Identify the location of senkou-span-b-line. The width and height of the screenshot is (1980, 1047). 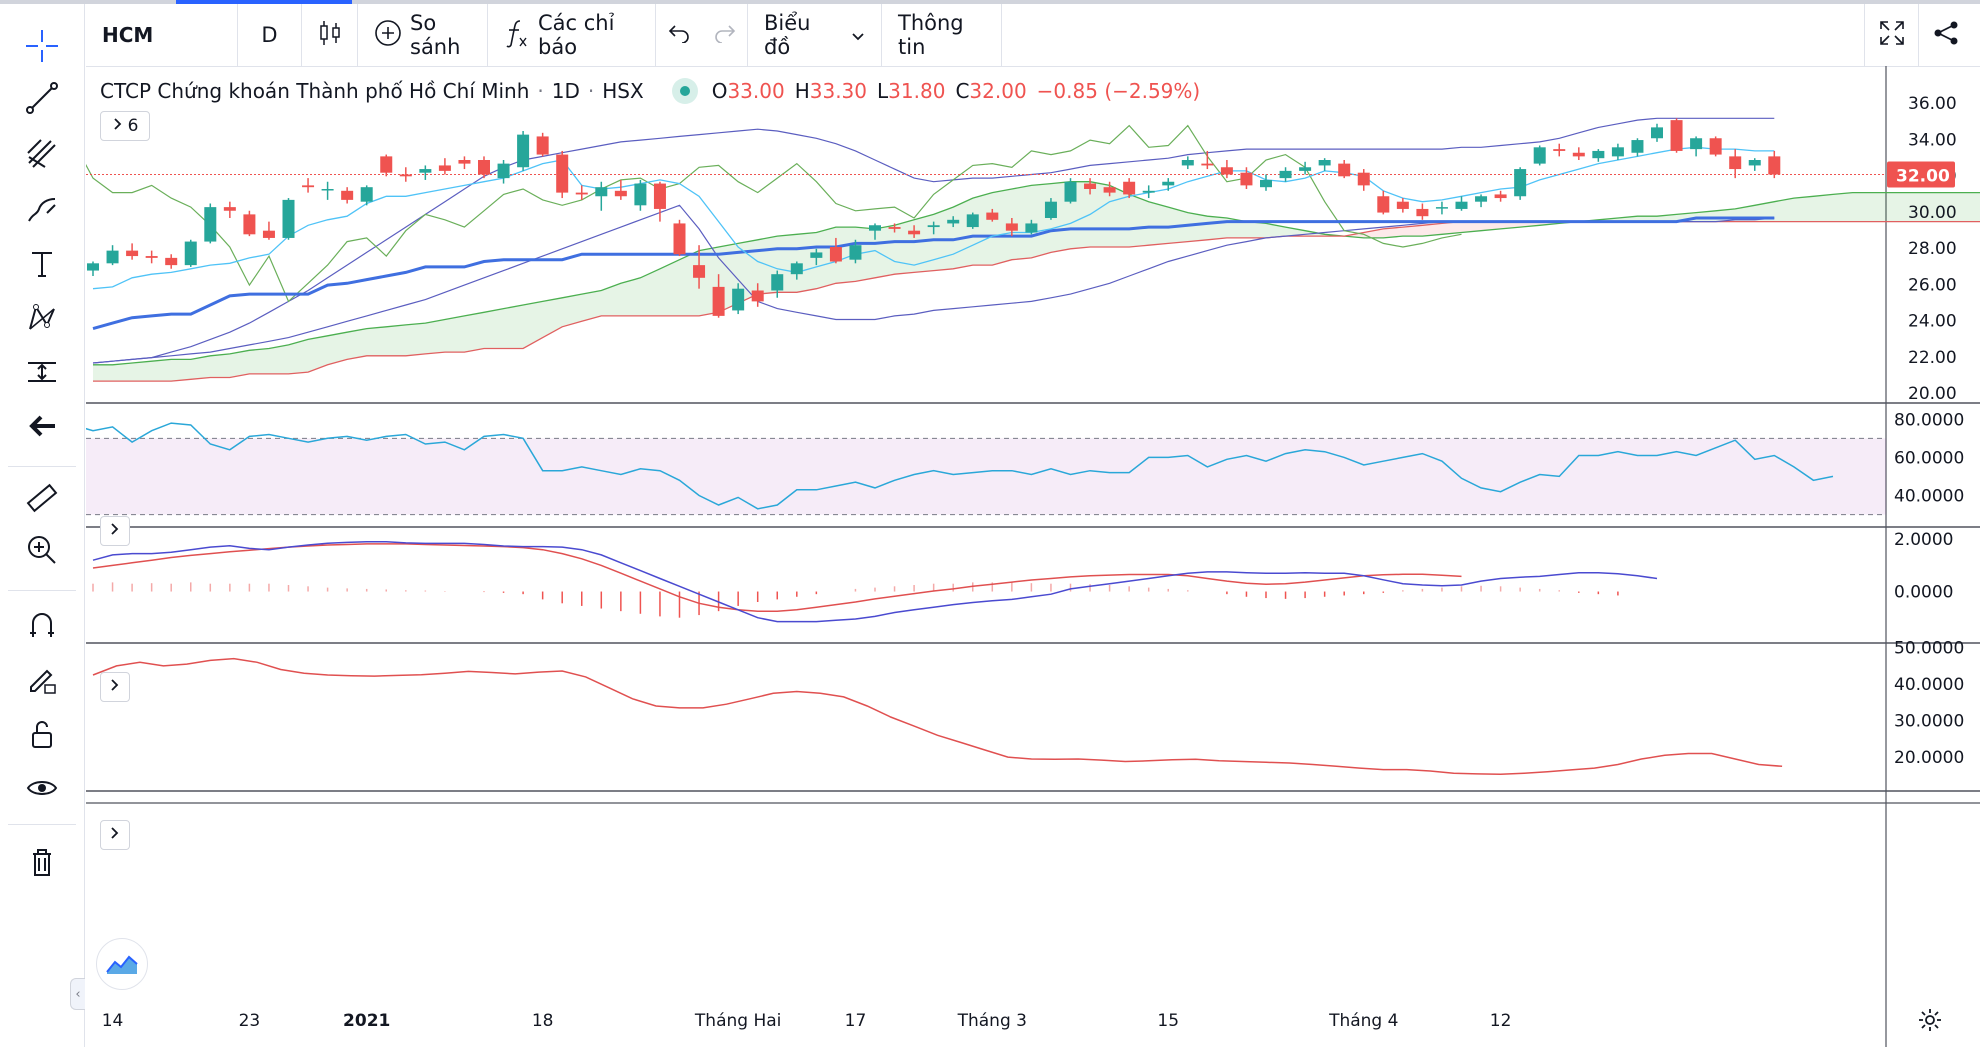
(1036, 301).